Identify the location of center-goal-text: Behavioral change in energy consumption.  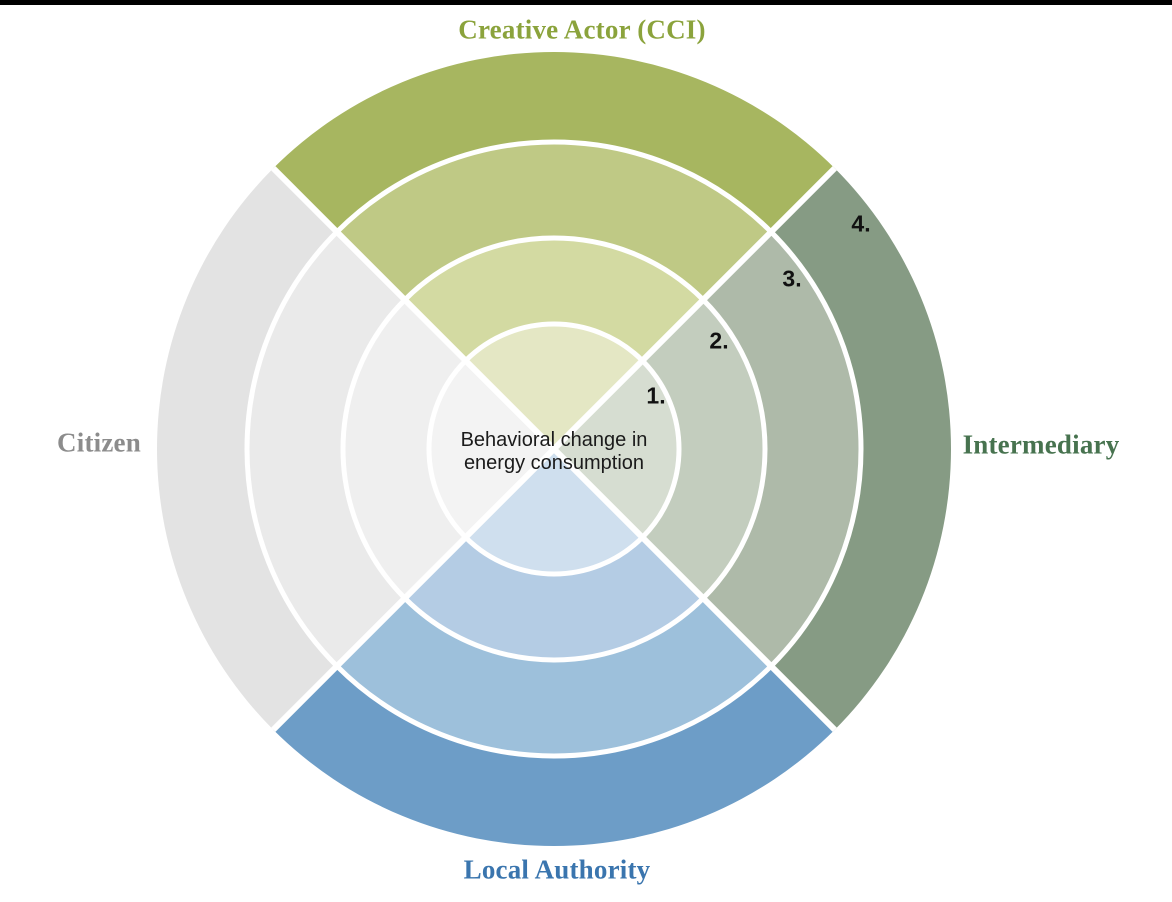
(554, 452).